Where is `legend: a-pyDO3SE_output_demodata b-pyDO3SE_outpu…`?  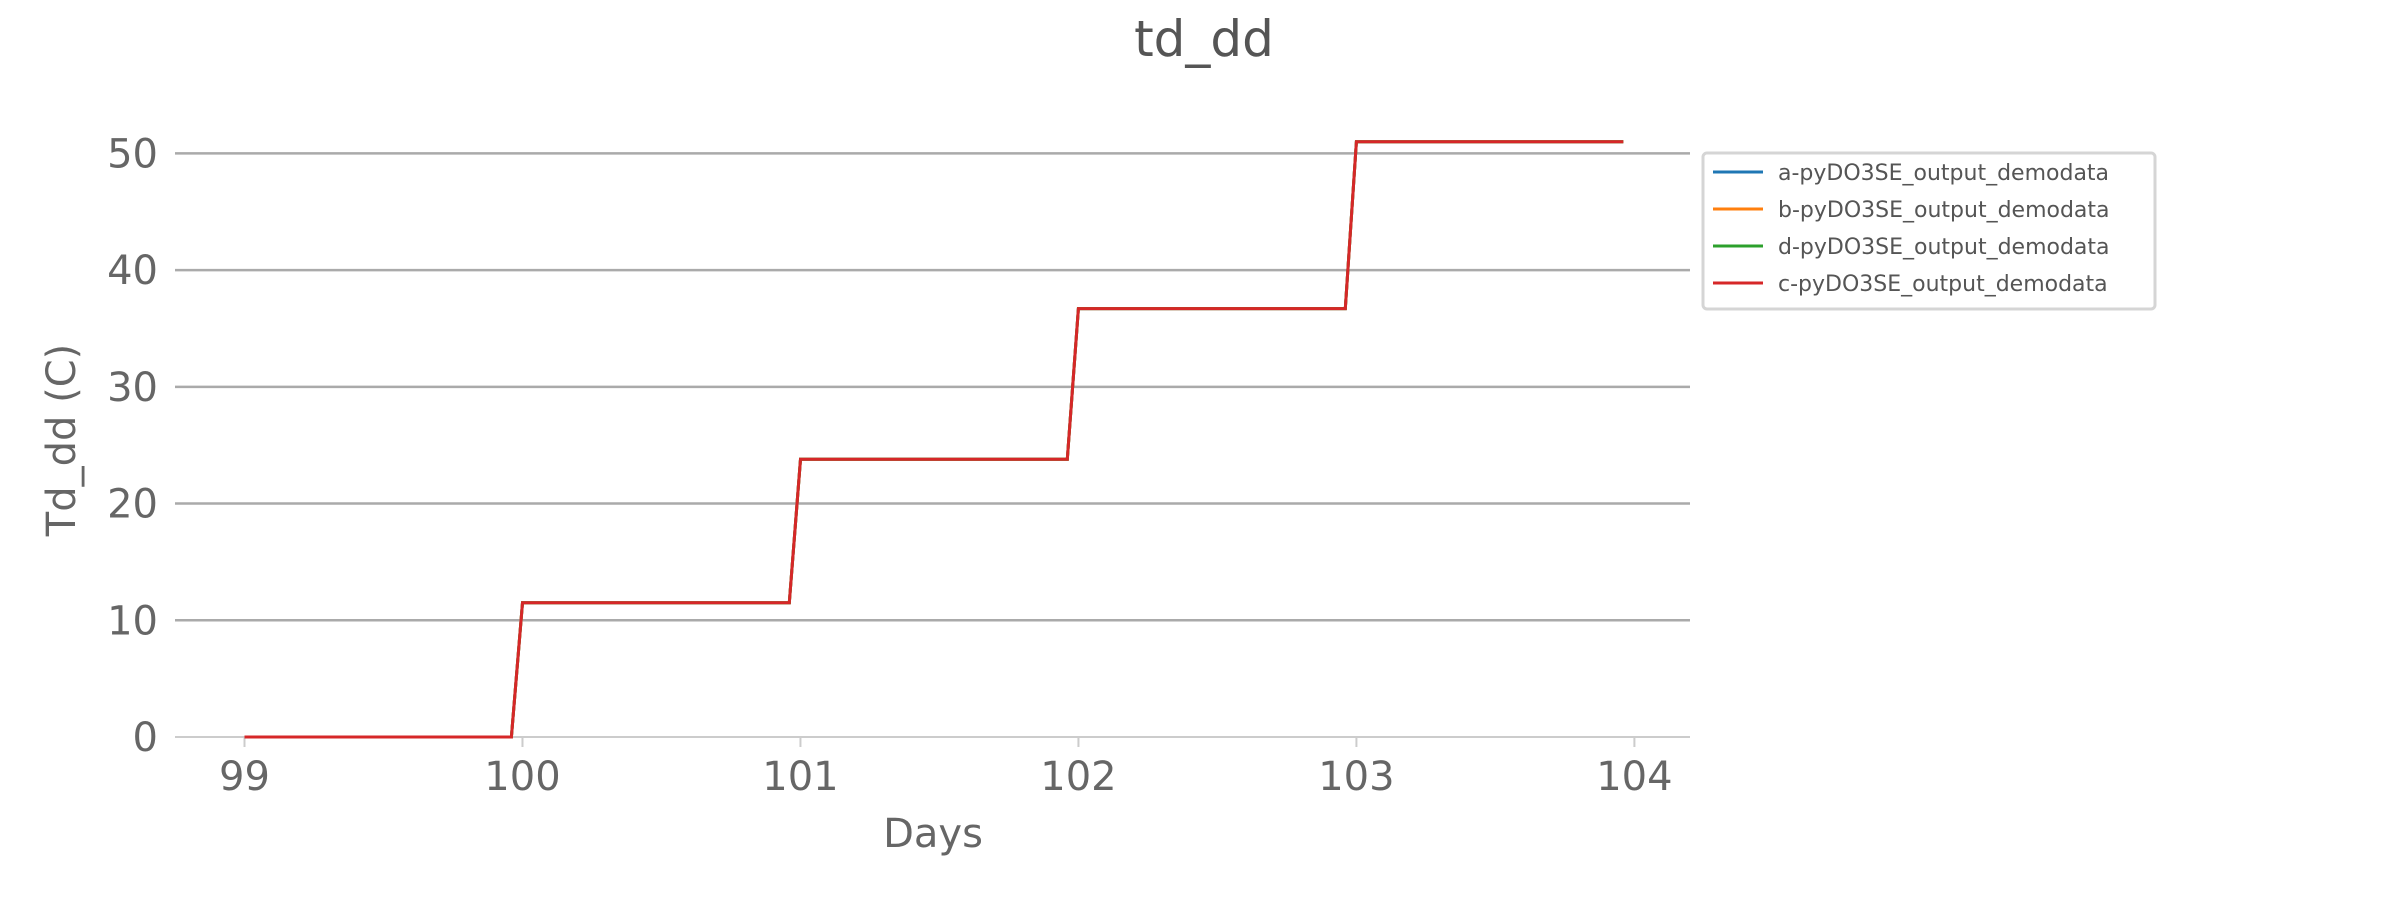
legend: a-pyDO3SE_output_demodata b-pyDO3SE_outpu… is located at coordinates (1929, 231).